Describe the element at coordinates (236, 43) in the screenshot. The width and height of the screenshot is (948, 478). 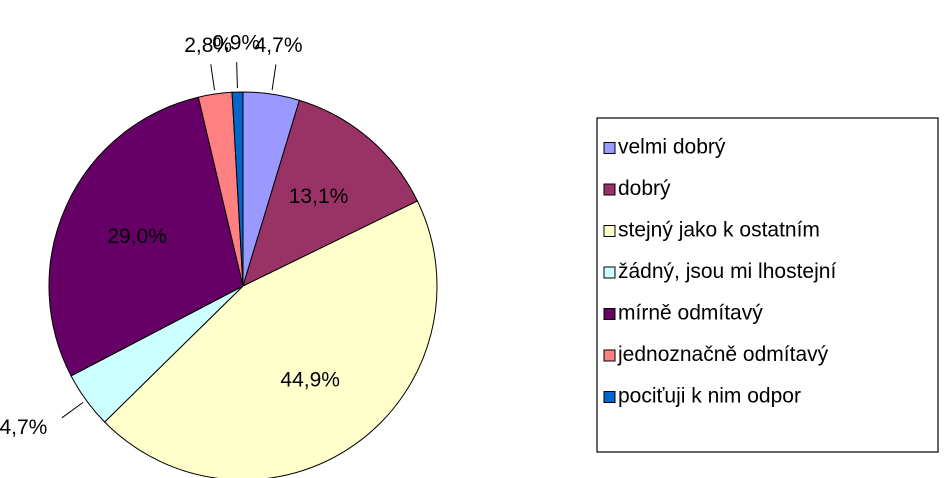
I see `data-label: 0,9%` at that location.